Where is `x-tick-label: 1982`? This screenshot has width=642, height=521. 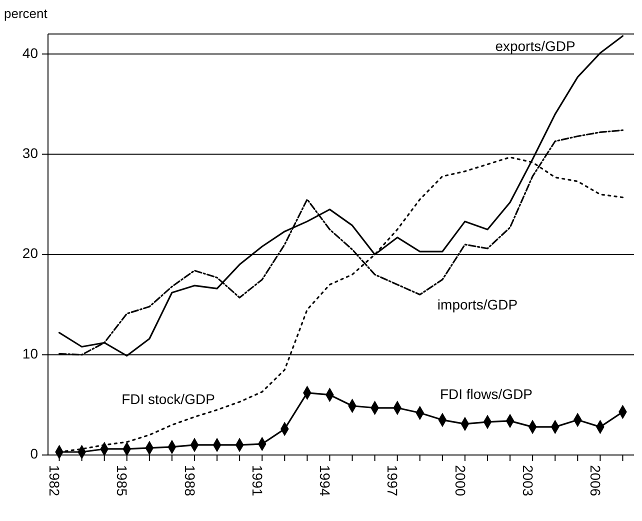
x-tick-label: 1982 is located at coordinates (54, 480).